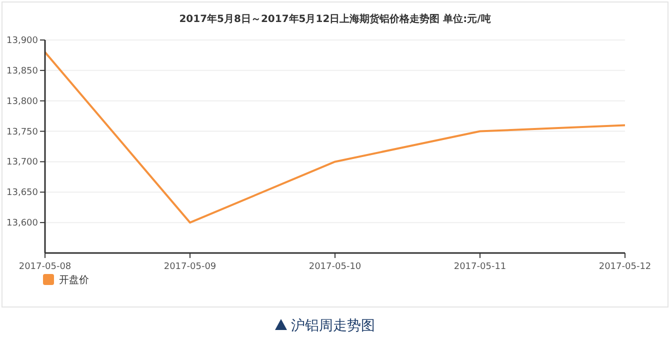 The image size is (670, 345). Describe the element at coordinates (22, 101) in the screenshot. I see `y-tick-label: 13,800` at that location.